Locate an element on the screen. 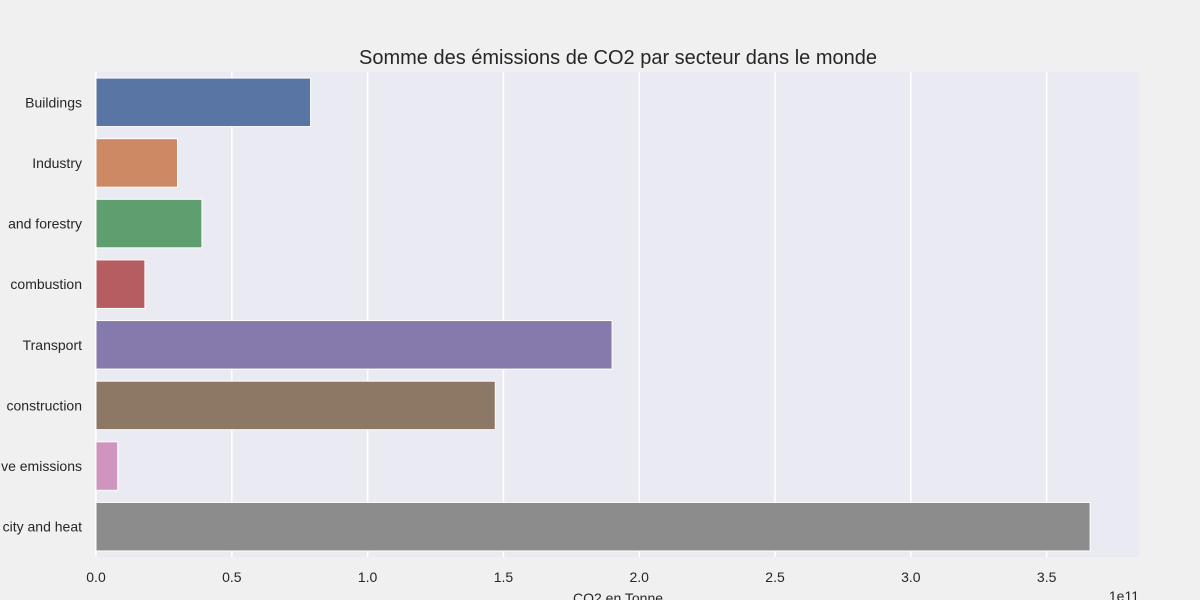 This screenshot has width=1200, height=600. y-tick-label: combustion is located at coordinates (46, 284).